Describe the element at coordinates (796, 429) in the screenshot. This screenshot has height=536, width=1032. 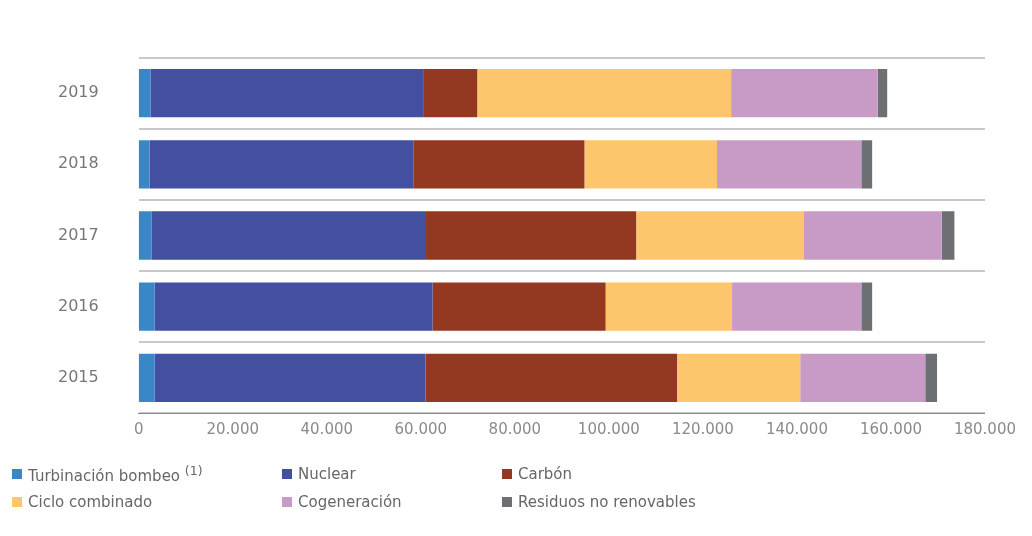
I see `x-tick-label: 140.000` at that location.